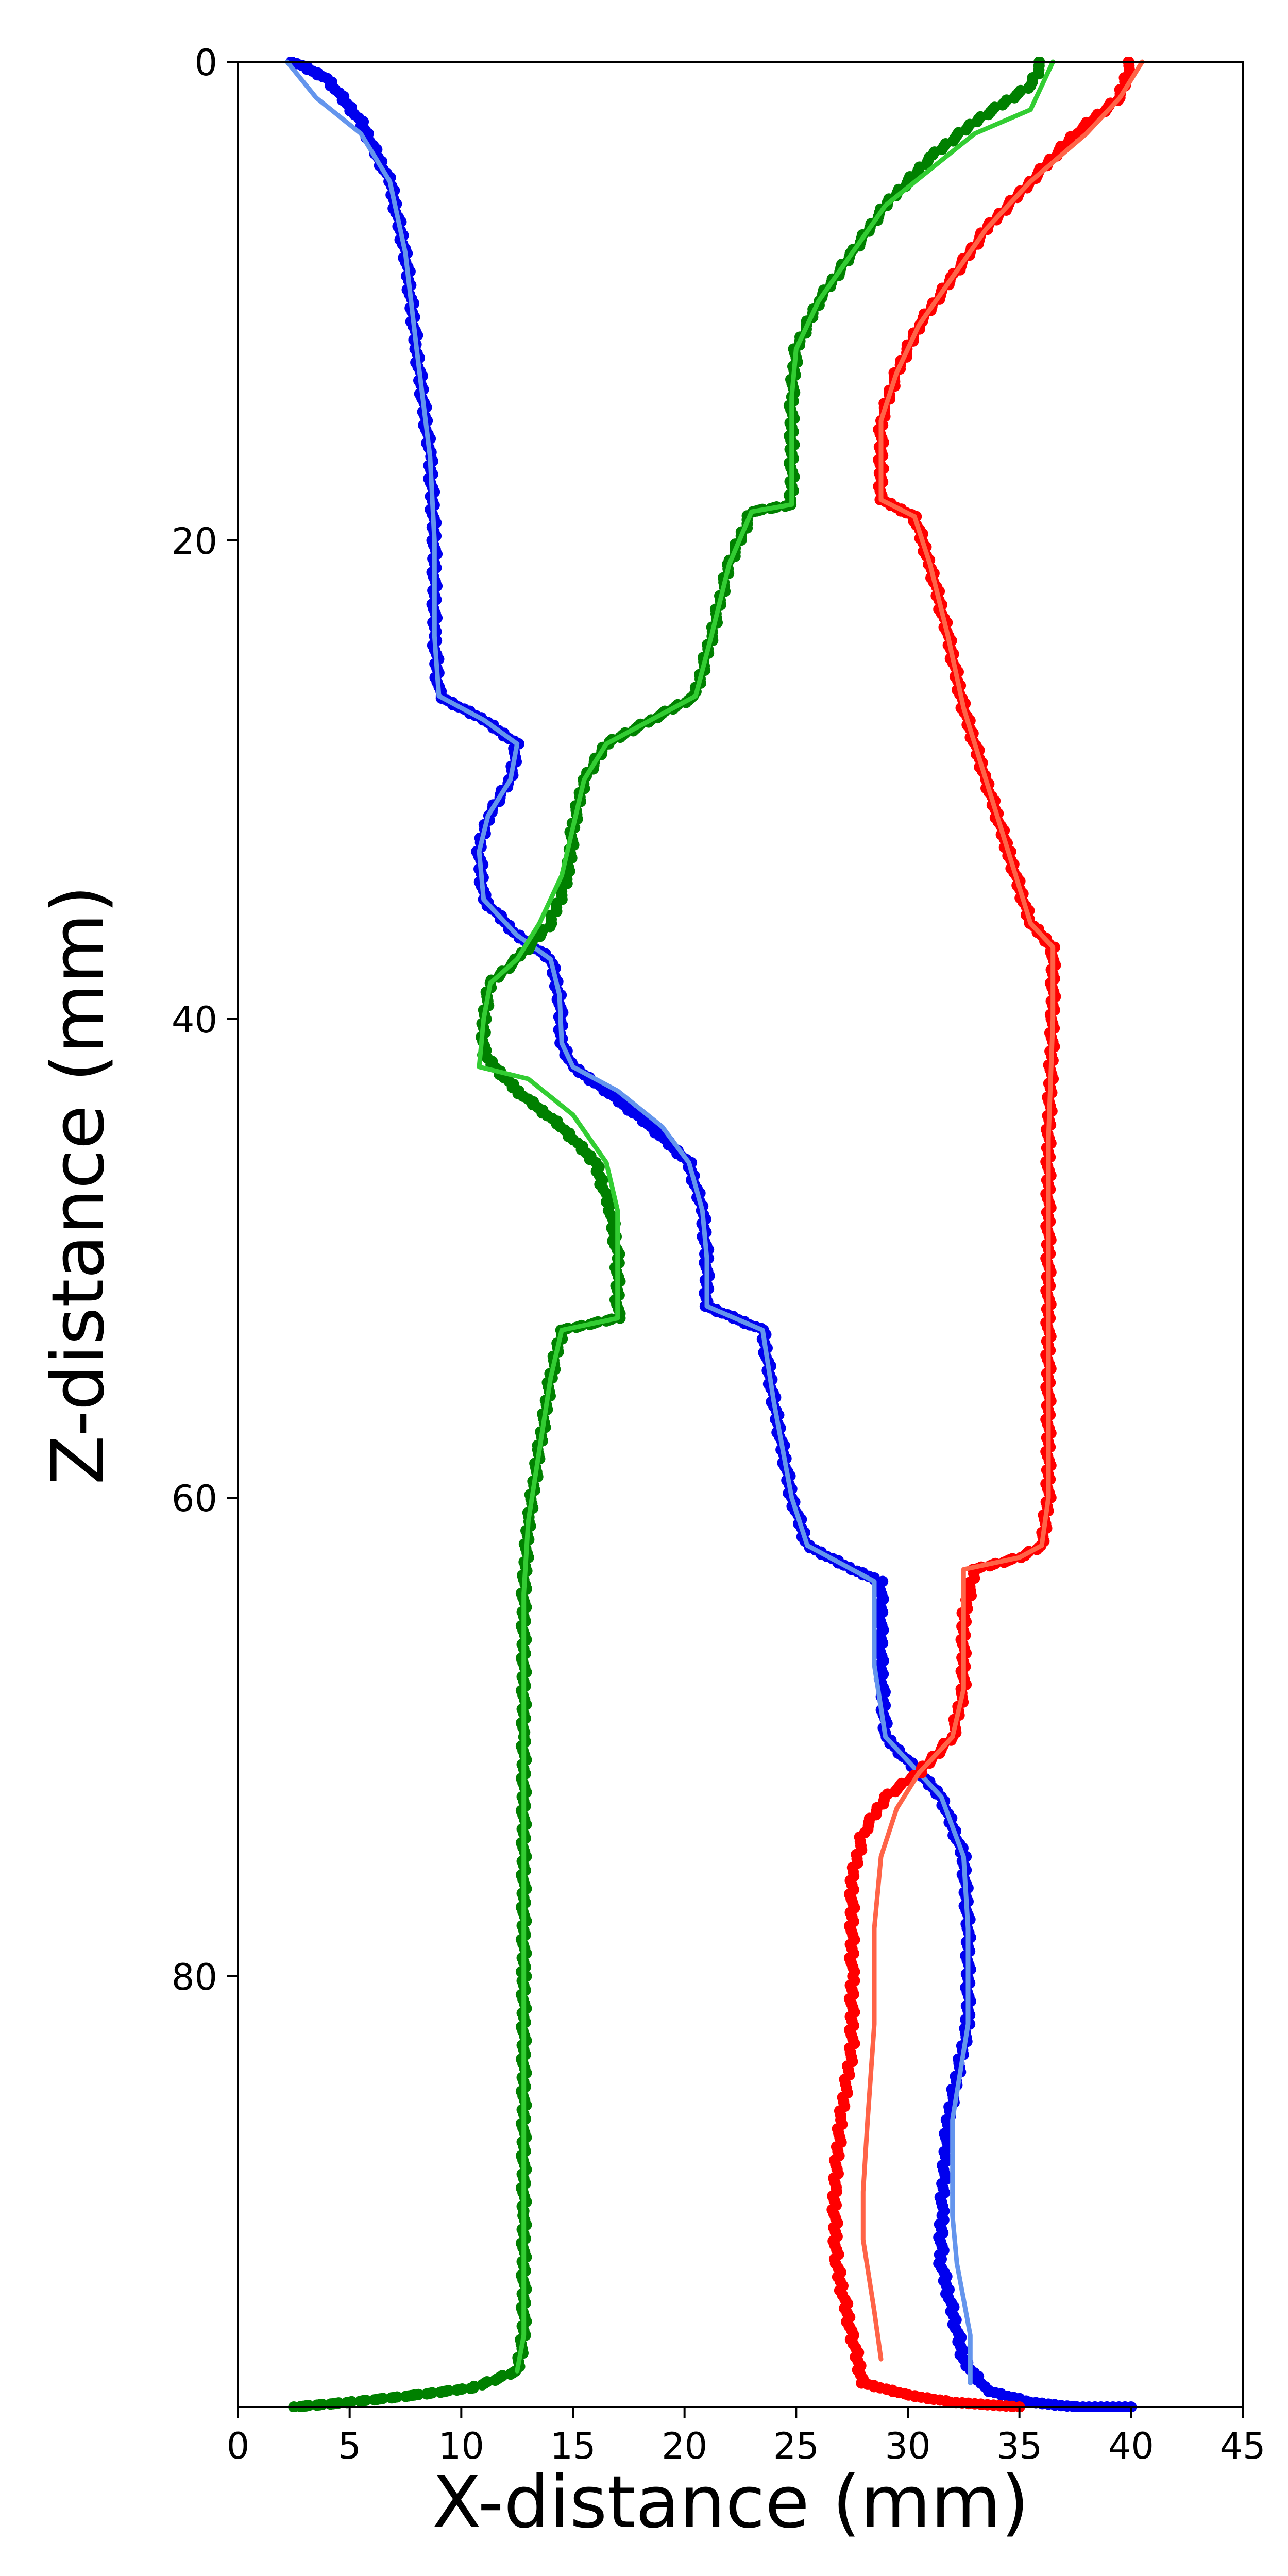 This screenshot has width=1288, height=2576. What do you see at coordinates (194, 1977) in the screenshot?
I see `y-tick-label: 80` at bounding box center [194, 1977].